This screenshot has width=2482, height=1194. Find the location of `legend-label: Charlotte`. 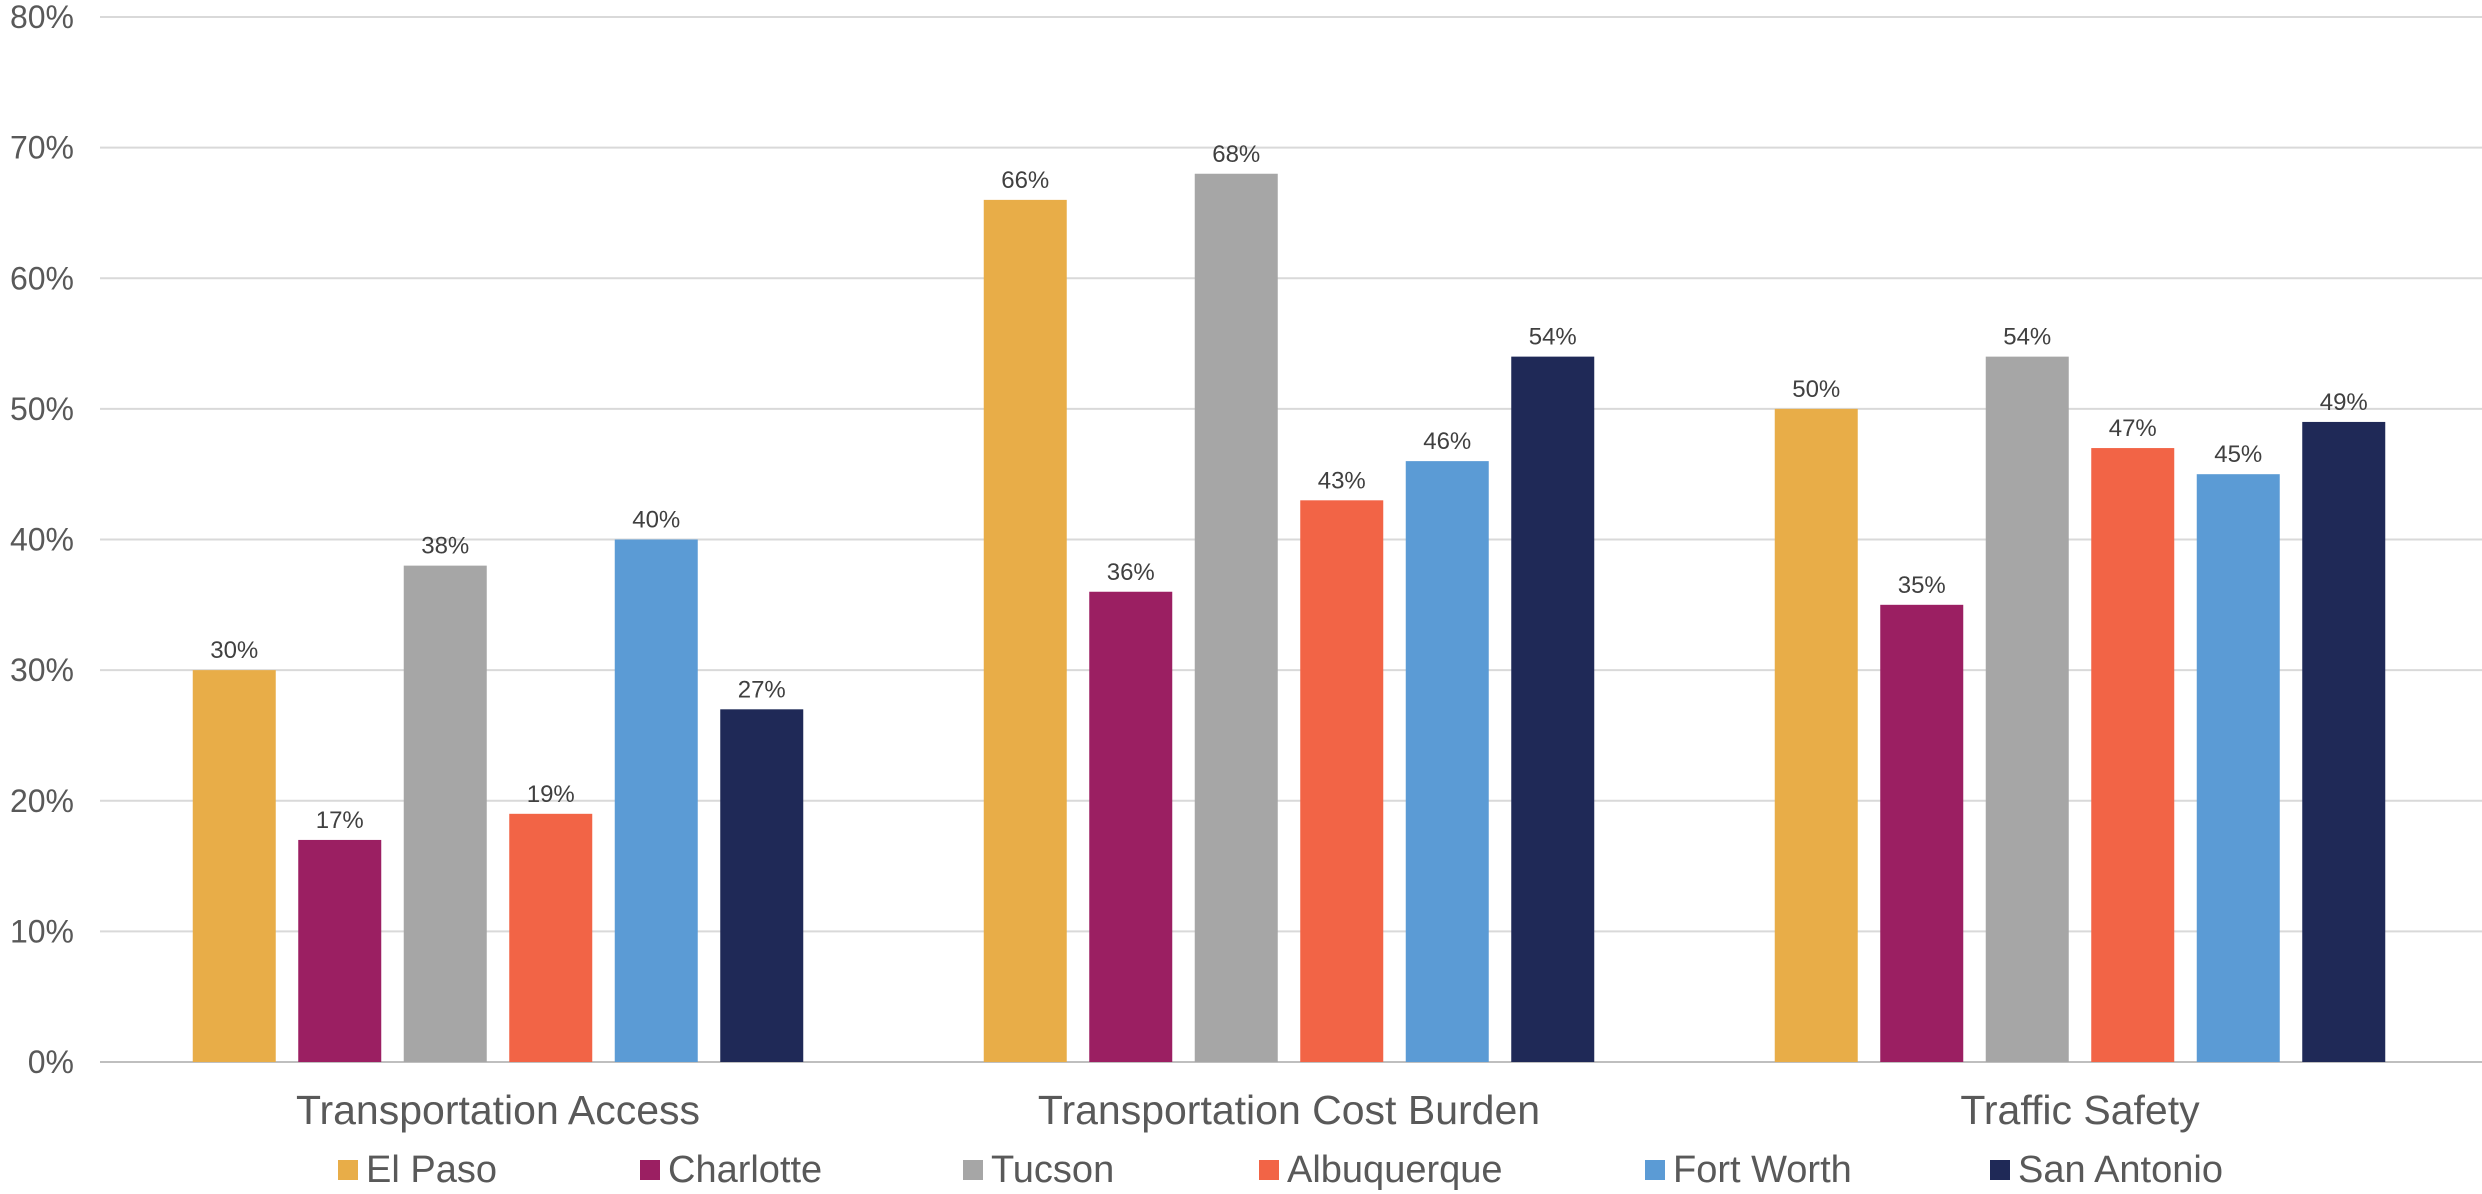

legend-label: Charlotte is located at coordinates (745, 1170).